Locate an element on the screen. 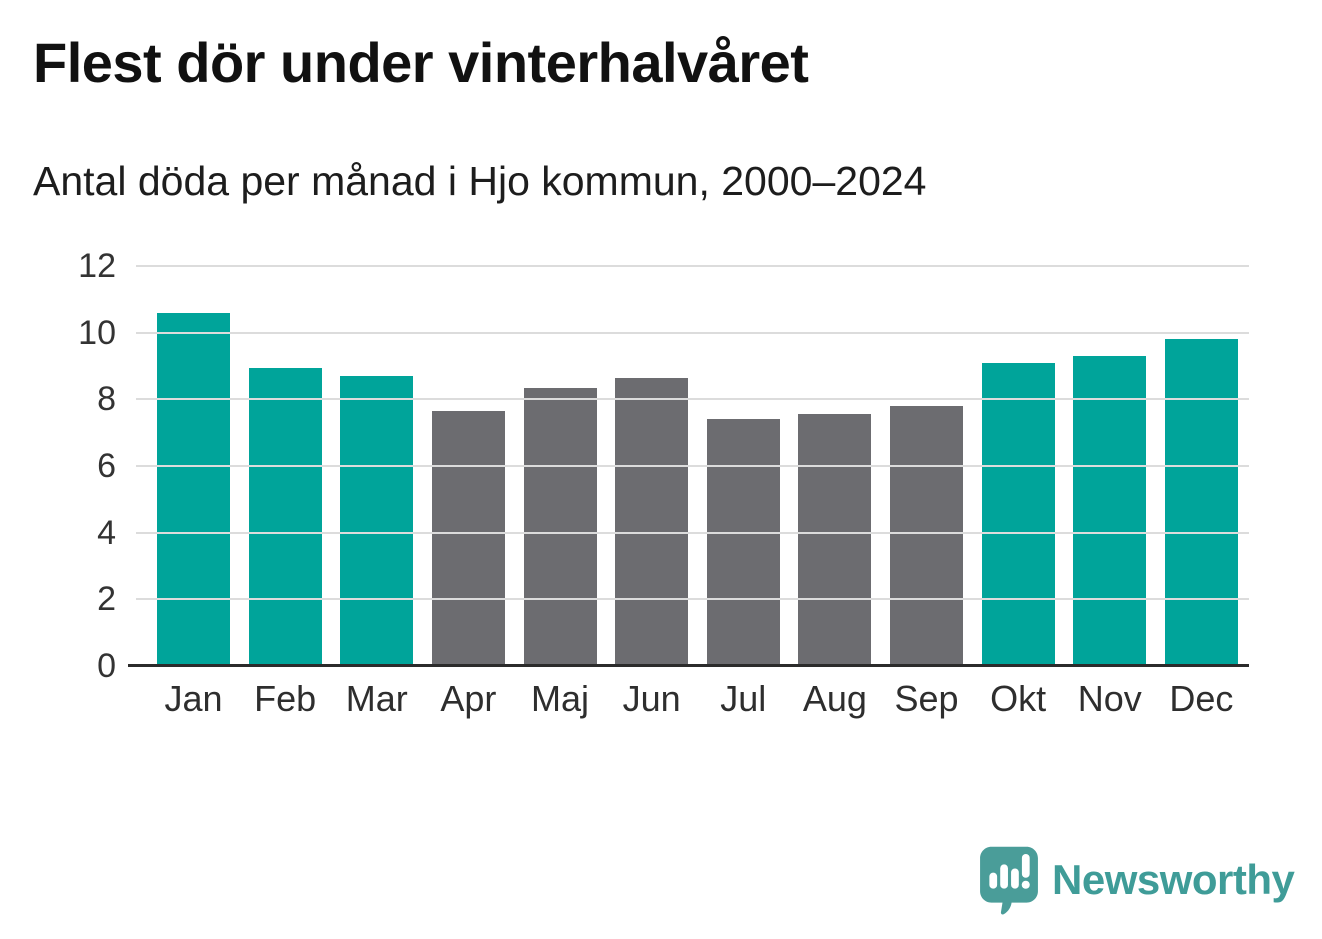 This screenshot has width=1322, height=939. bar-dec is located at coordinates (1201, 502).